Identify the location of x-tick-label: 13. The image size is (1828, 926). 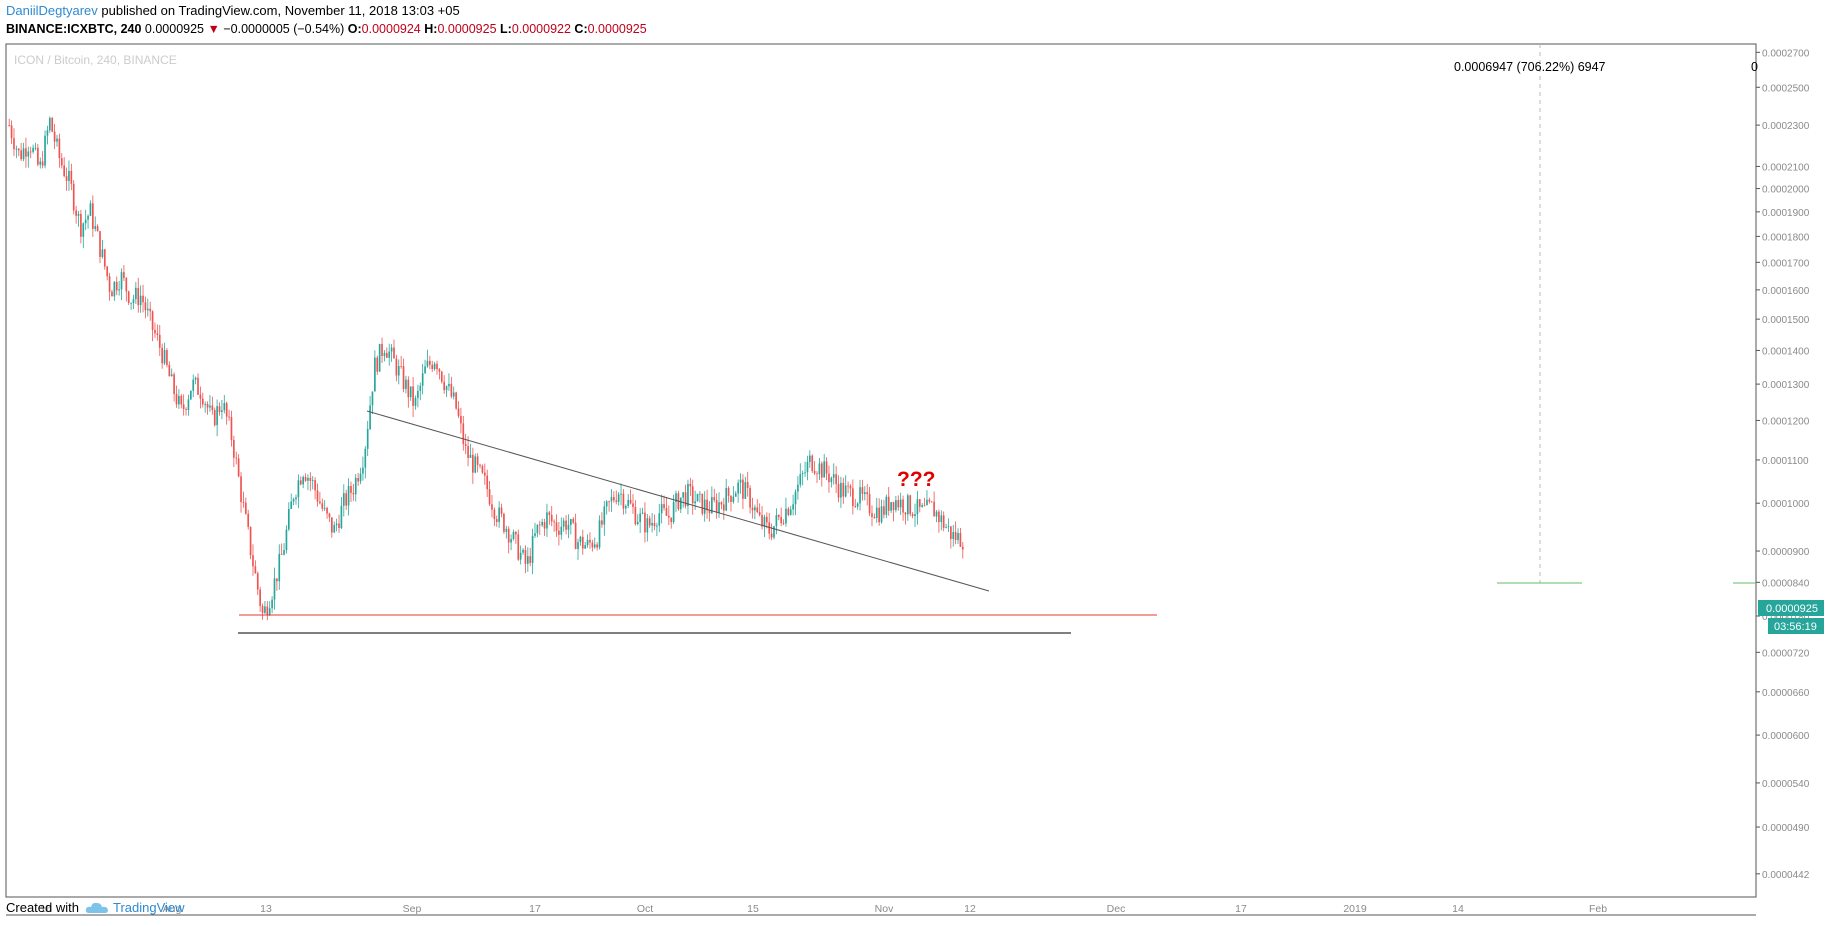
(266, 909).